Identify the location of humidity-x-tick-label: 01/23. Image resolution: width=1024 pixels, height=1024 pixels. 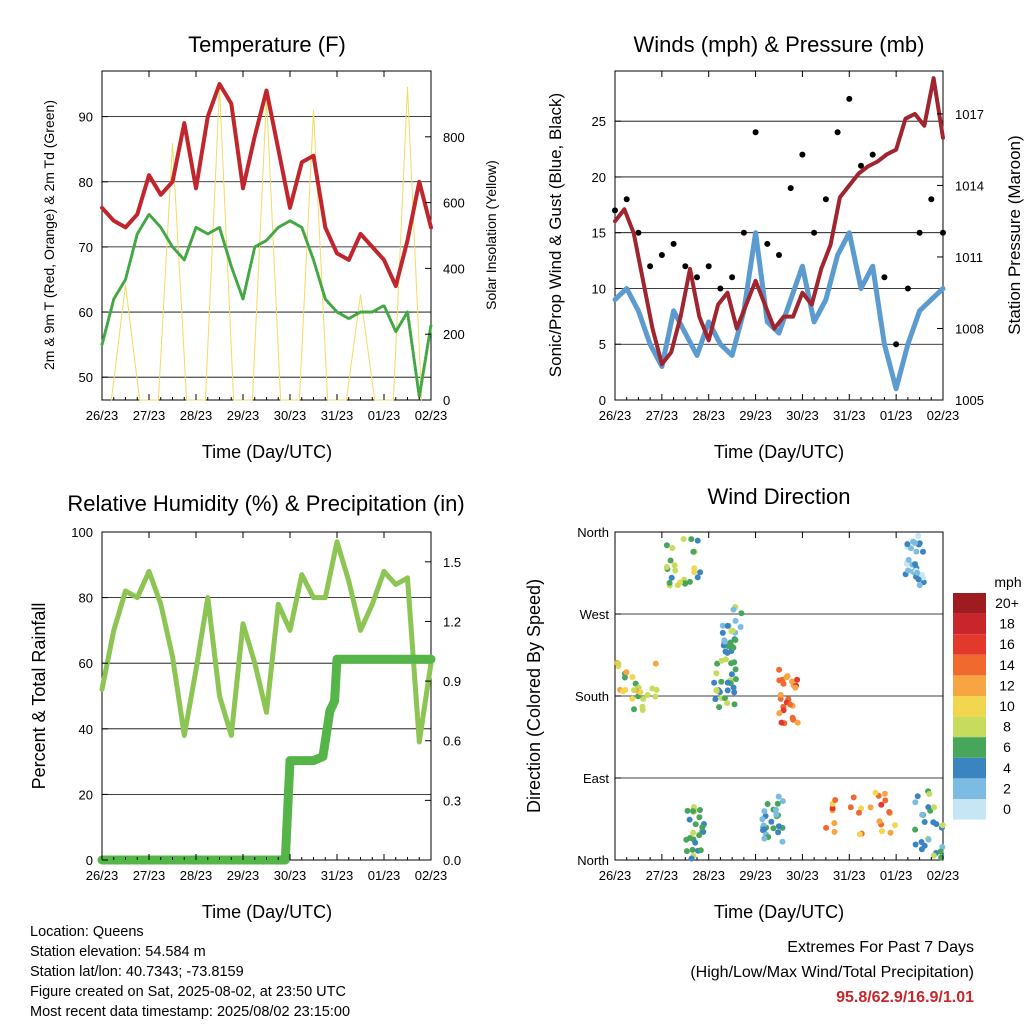
(384, 875).